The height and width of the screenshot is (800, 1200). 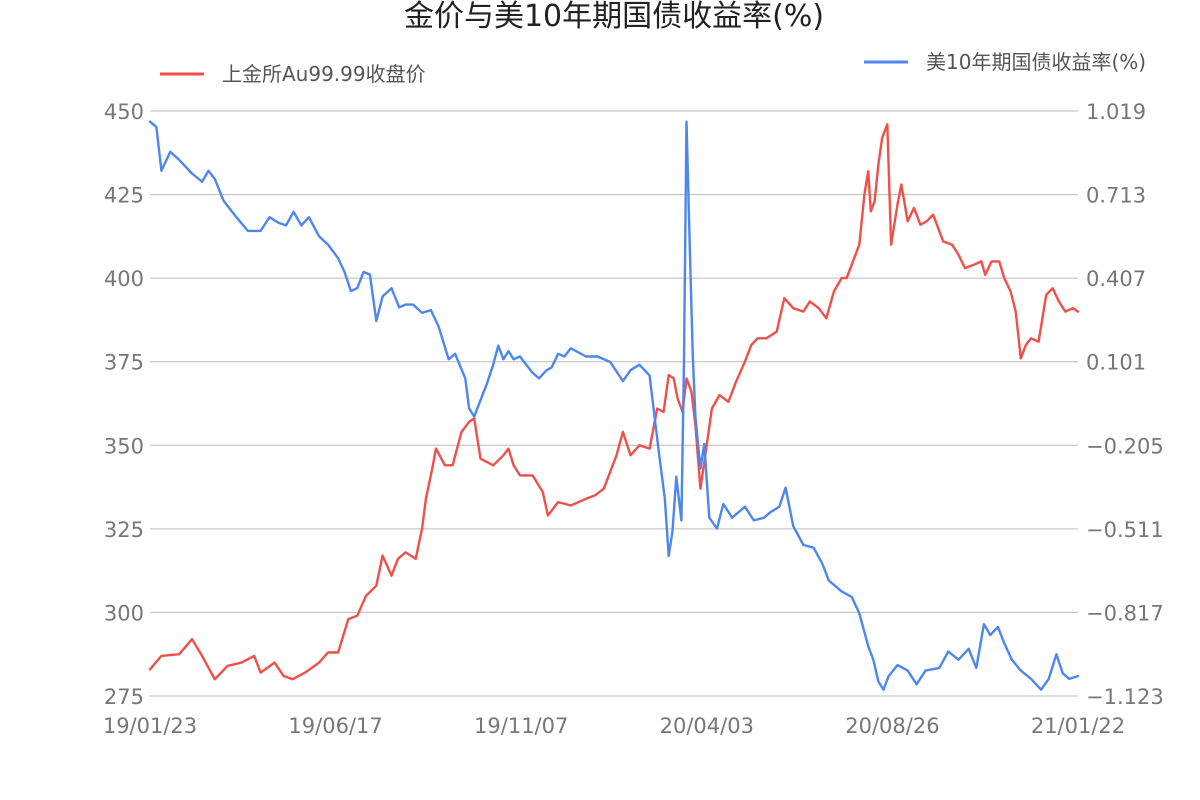 What do you see at coordinates (1125, 530) in the screenshot?
I see `right-tick-label: −0.511` at bounding box center [1125, 530].